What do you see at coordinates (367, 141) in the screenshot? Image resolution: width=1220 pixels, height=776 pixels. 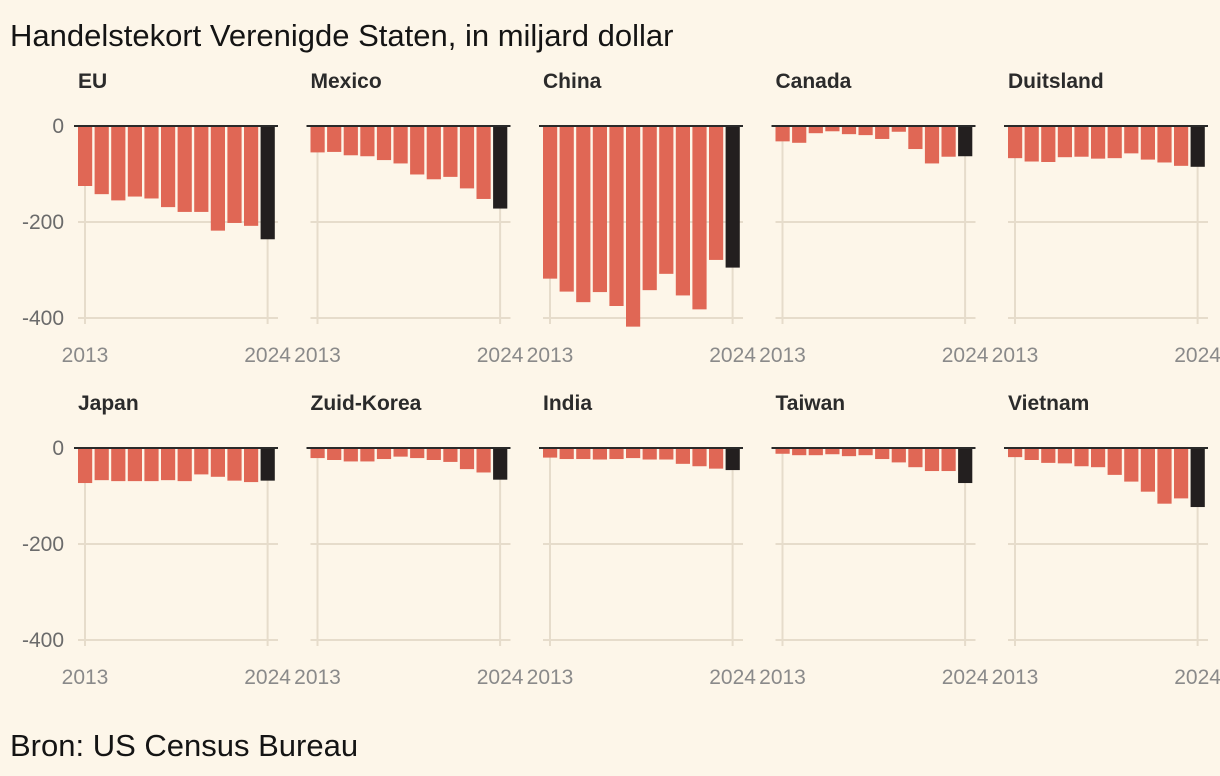 I see `bar-mexico-2016` at bounding box center [367, 141].